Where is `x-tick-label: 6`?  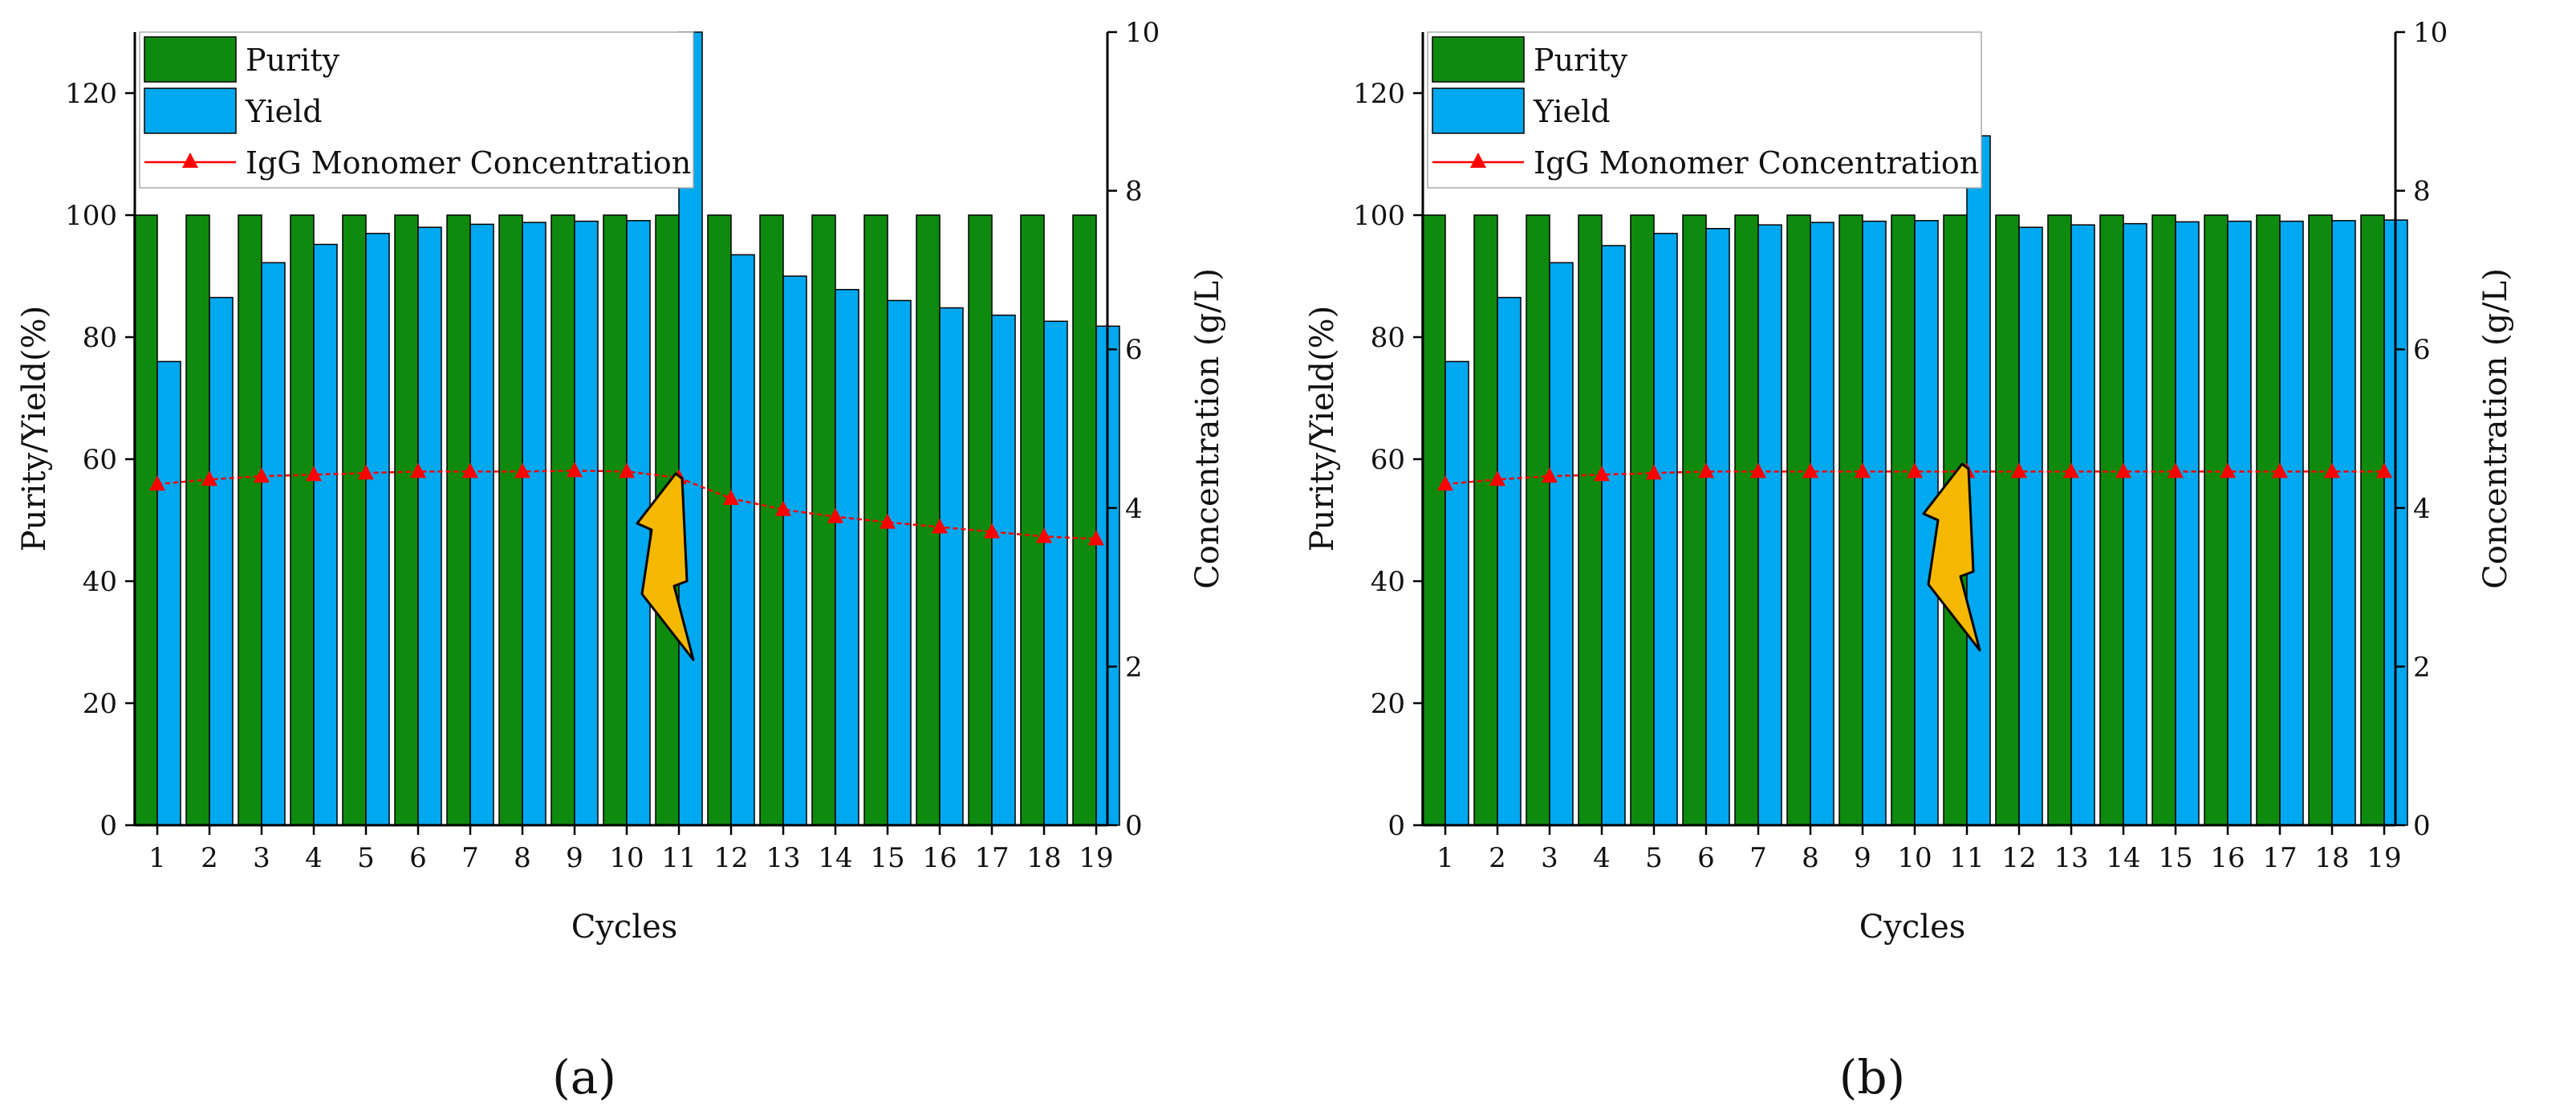
x-tick-label: 6 is located at coordinates (1706, 858).